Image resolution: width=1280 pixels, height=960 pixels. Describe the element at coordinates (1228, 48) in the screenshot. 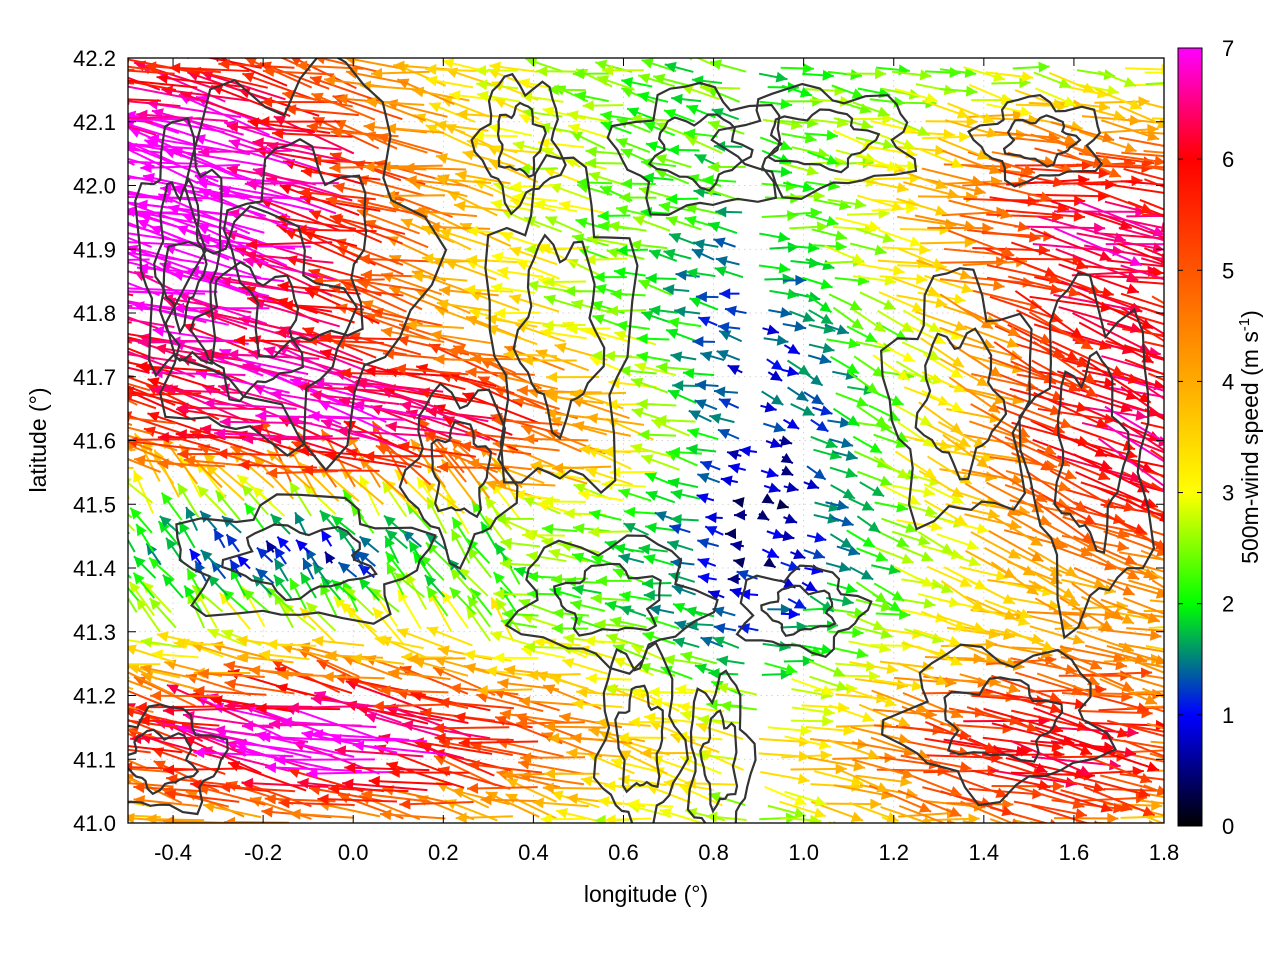

I see `colorbar-tick-label: 7` at that location.